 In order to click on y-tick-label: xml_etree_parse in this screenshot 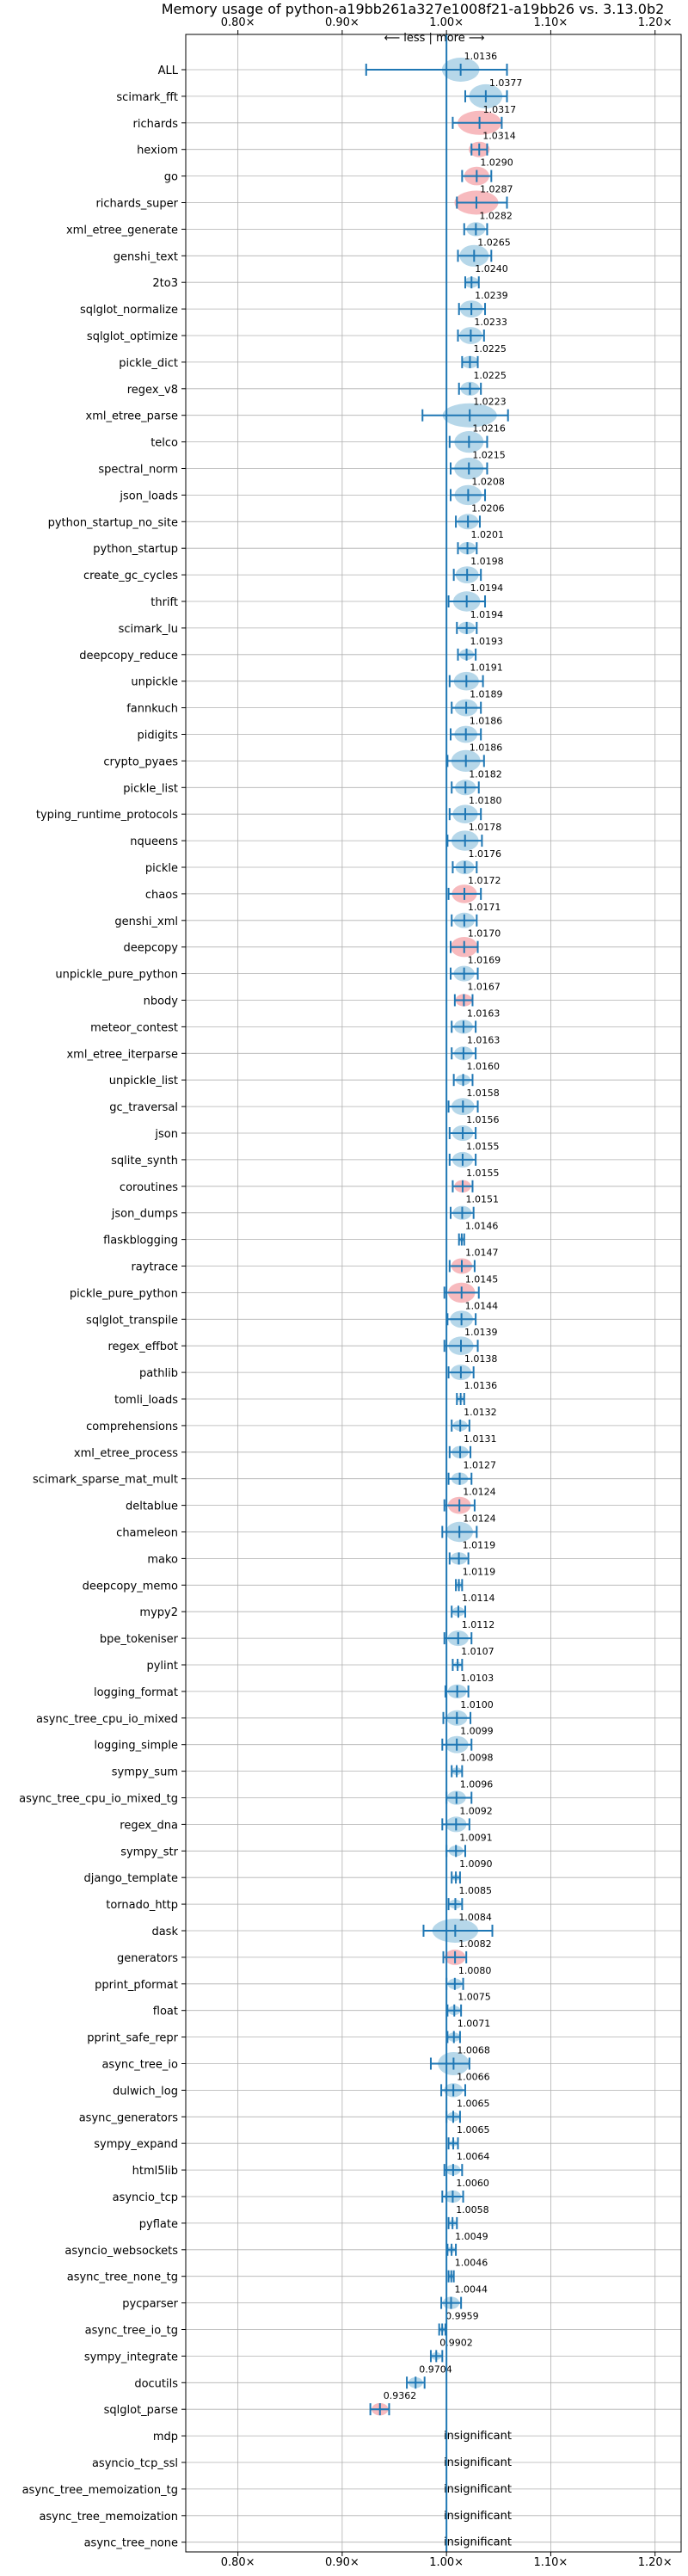, I will do `click(132, 416)`.